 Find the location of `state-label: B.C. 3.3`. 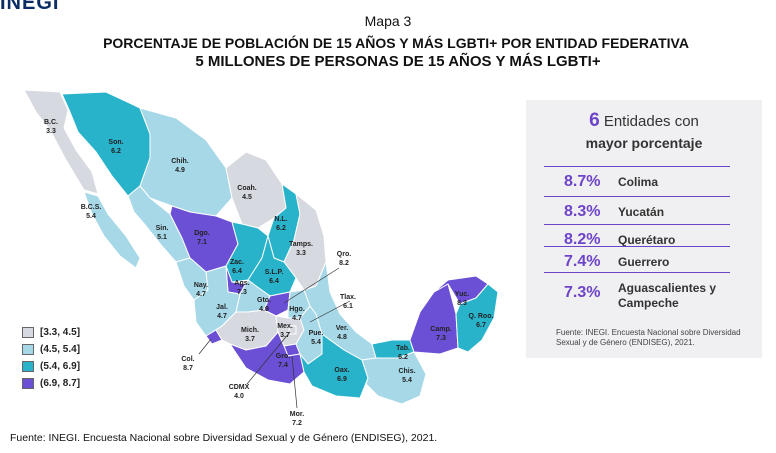

state-label: B.C. 3.3 is located at coordinates (51, 127).